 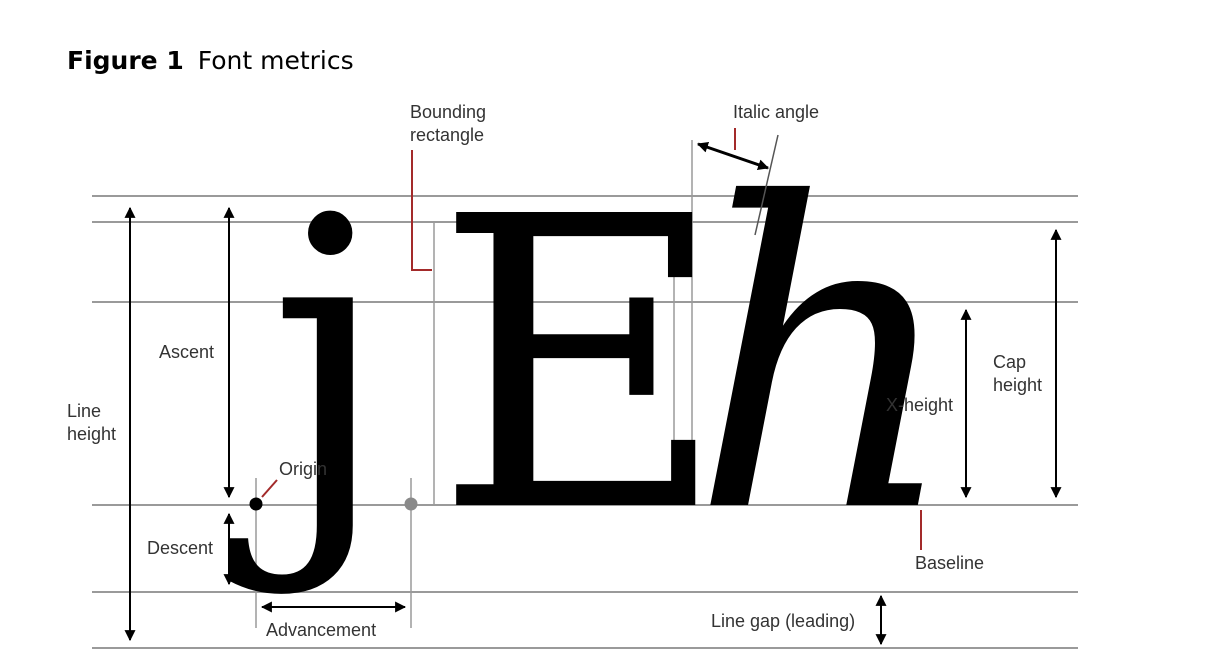 What do you see at coordinates (766, 185) in the screenshot?
I see `italic-angle-line` at bounding box center [766, 185].